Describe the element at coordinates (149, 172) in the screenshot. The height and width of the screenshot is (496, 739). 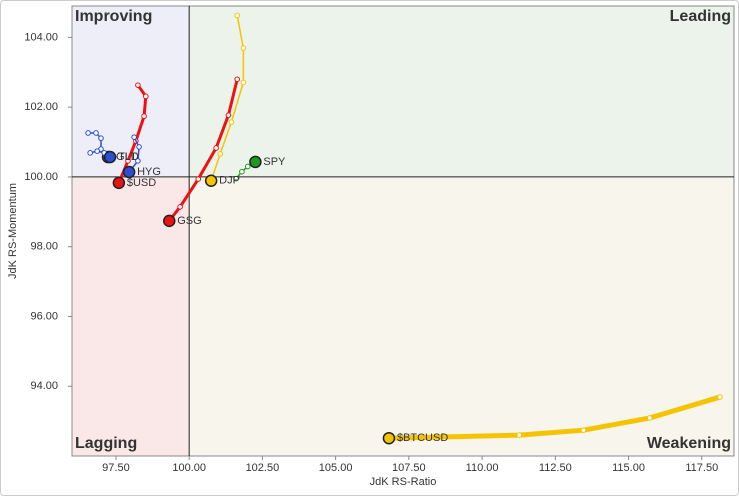
I see `series-label: HYG` at that location.